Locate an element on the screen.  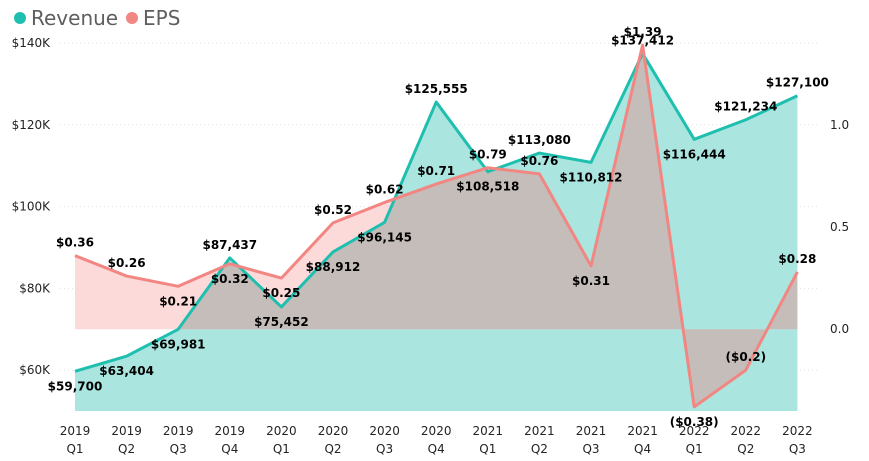
revenue-data-label: $137,412 is located at coordinates (642, 41).